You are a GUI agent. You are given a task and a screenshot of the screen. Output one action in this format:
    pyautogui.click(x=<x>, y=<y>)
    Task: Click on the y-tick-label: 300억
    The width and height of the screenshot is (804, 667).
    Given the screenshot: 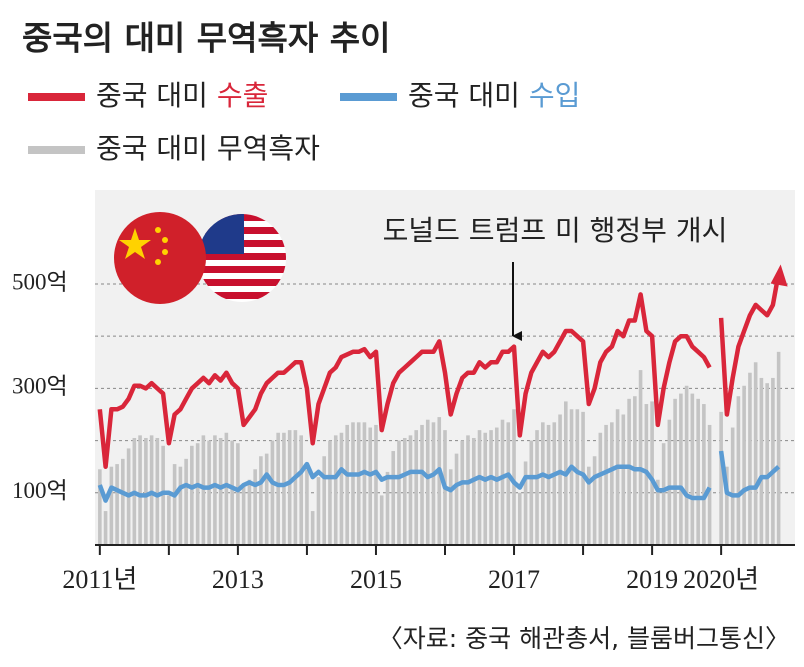 What is the action you would take?
    pyautogui.click(x=40, y=386)
    